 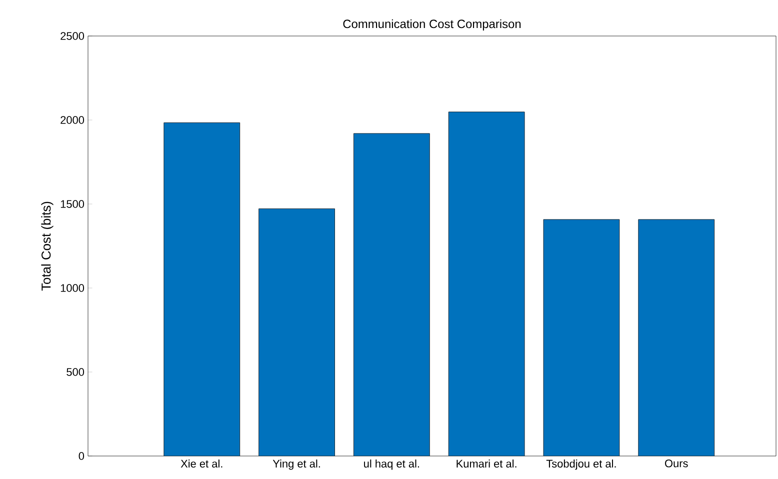 I want to click on y-axis-title: Total Cost (bits), so click(x=47, y=246).